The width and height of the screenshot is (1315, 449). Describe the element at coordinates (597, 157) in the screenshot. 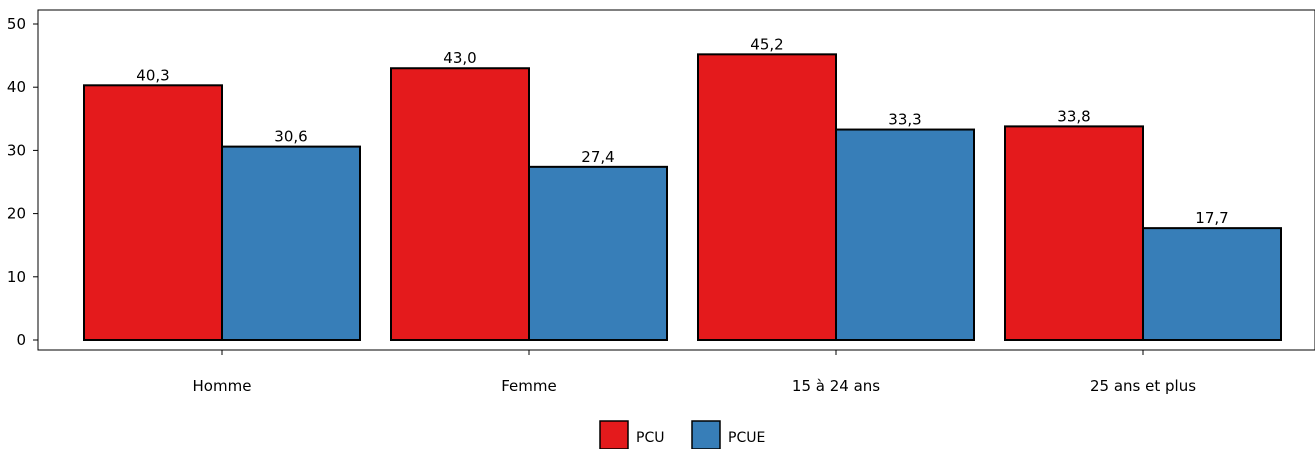

I see `value-label-pcue-1: 27,4` at that location.